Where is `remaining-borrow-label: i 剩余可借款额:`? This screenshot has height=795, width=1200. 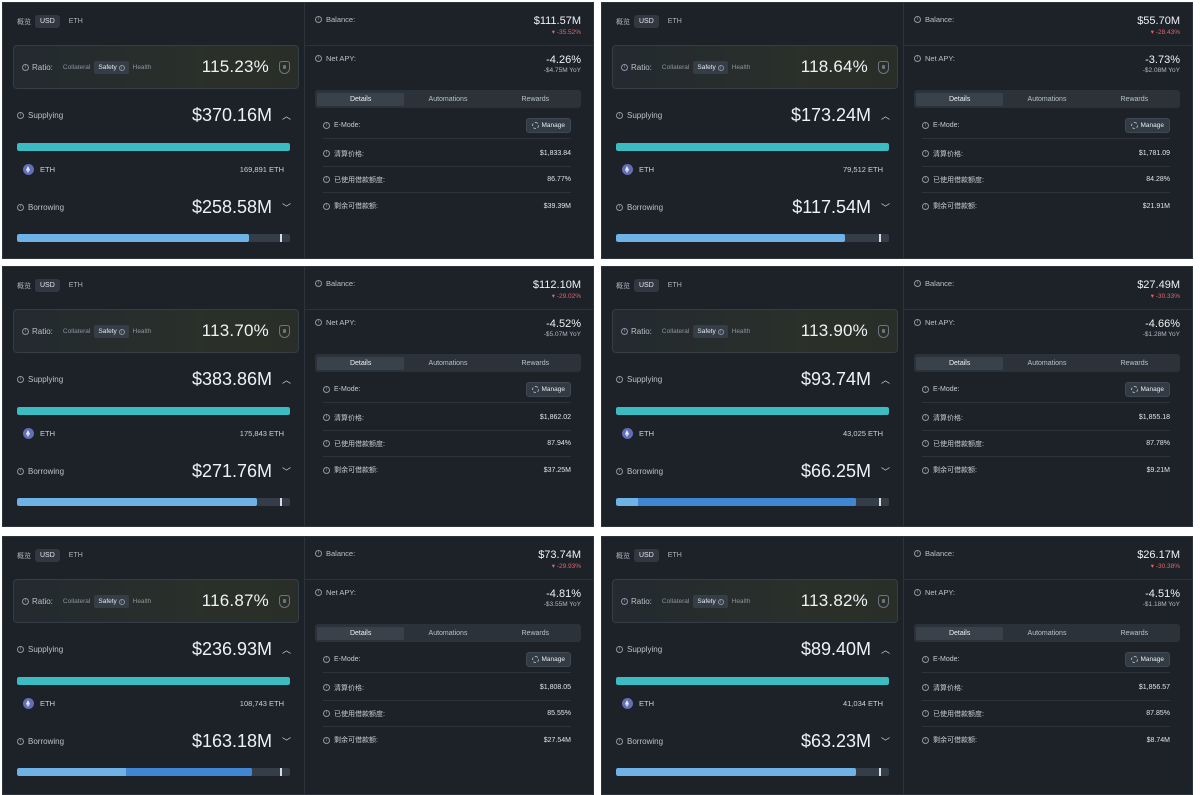
remaining-borrow-label: i 剩余可借款额: is located at coordinates (949, 206).